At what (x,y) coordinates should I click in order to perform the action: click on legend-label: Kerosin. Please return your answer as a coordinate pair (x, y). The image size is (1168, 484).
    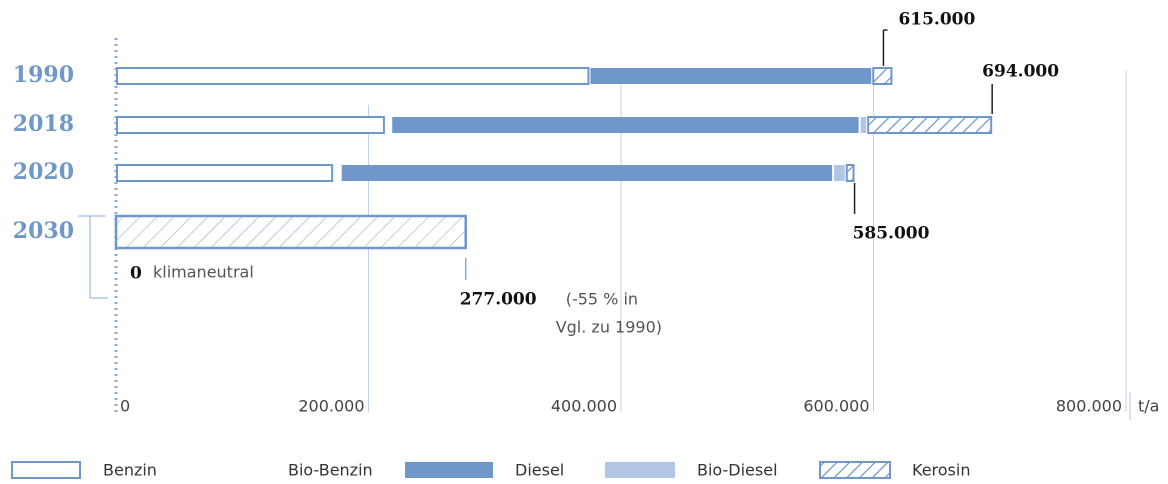
    Looking at the image, I should click on (941, 470).